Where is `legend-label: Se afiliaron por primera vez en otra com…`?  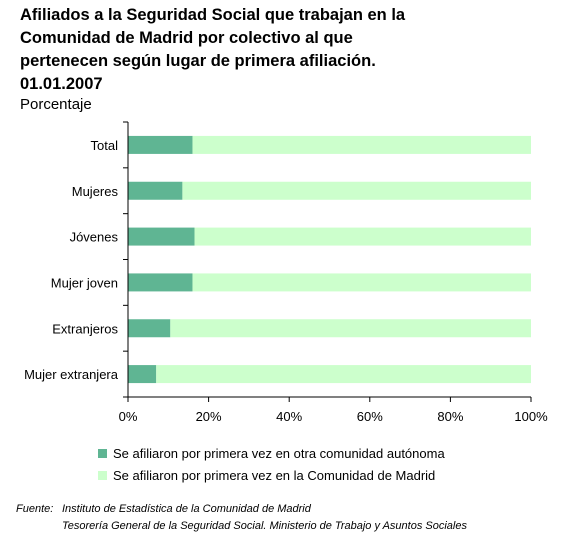 legend-label: Se afiliaron por primera vez en otra com… is located at coordinates (279, 453).